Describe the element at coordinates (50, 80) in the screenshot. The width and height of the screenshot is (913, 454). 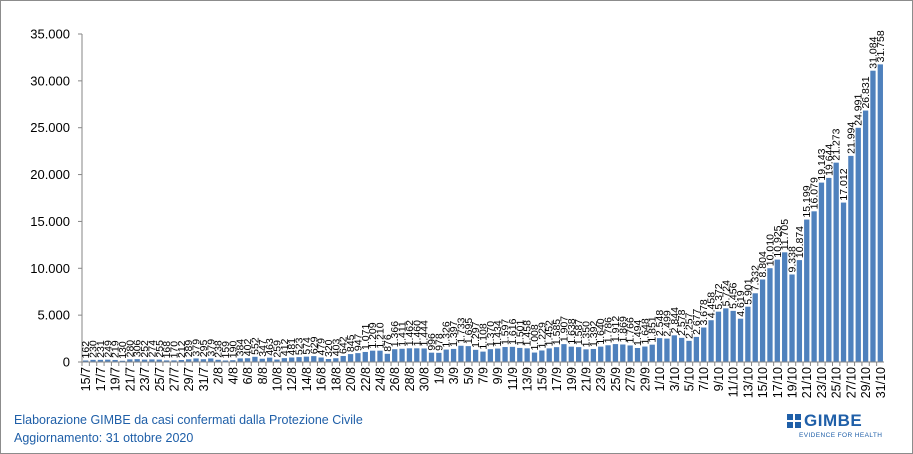
I see `y-tick-label: 30.000` at that location.